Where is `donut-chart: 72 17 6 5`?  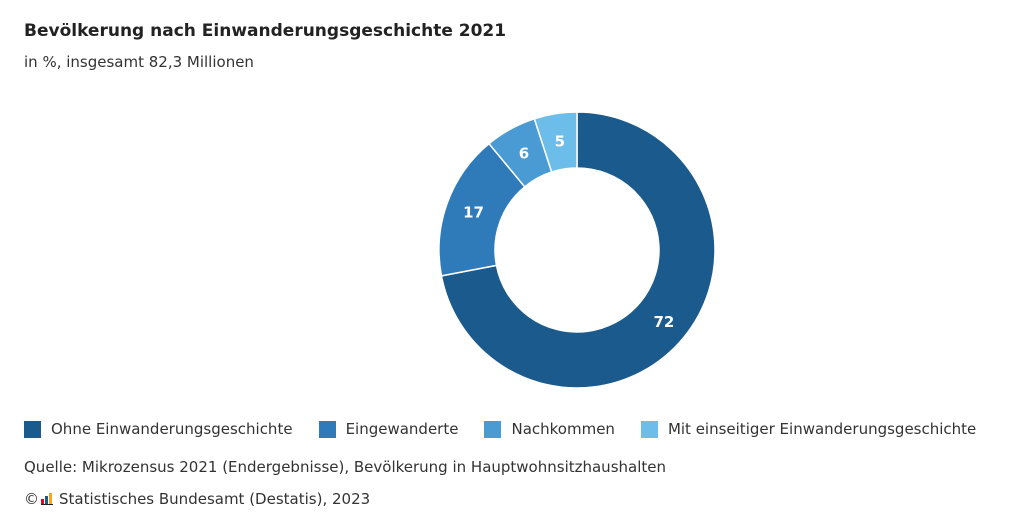
donut-chart: 72 17 6 5 is located at coordinates (577, 250).